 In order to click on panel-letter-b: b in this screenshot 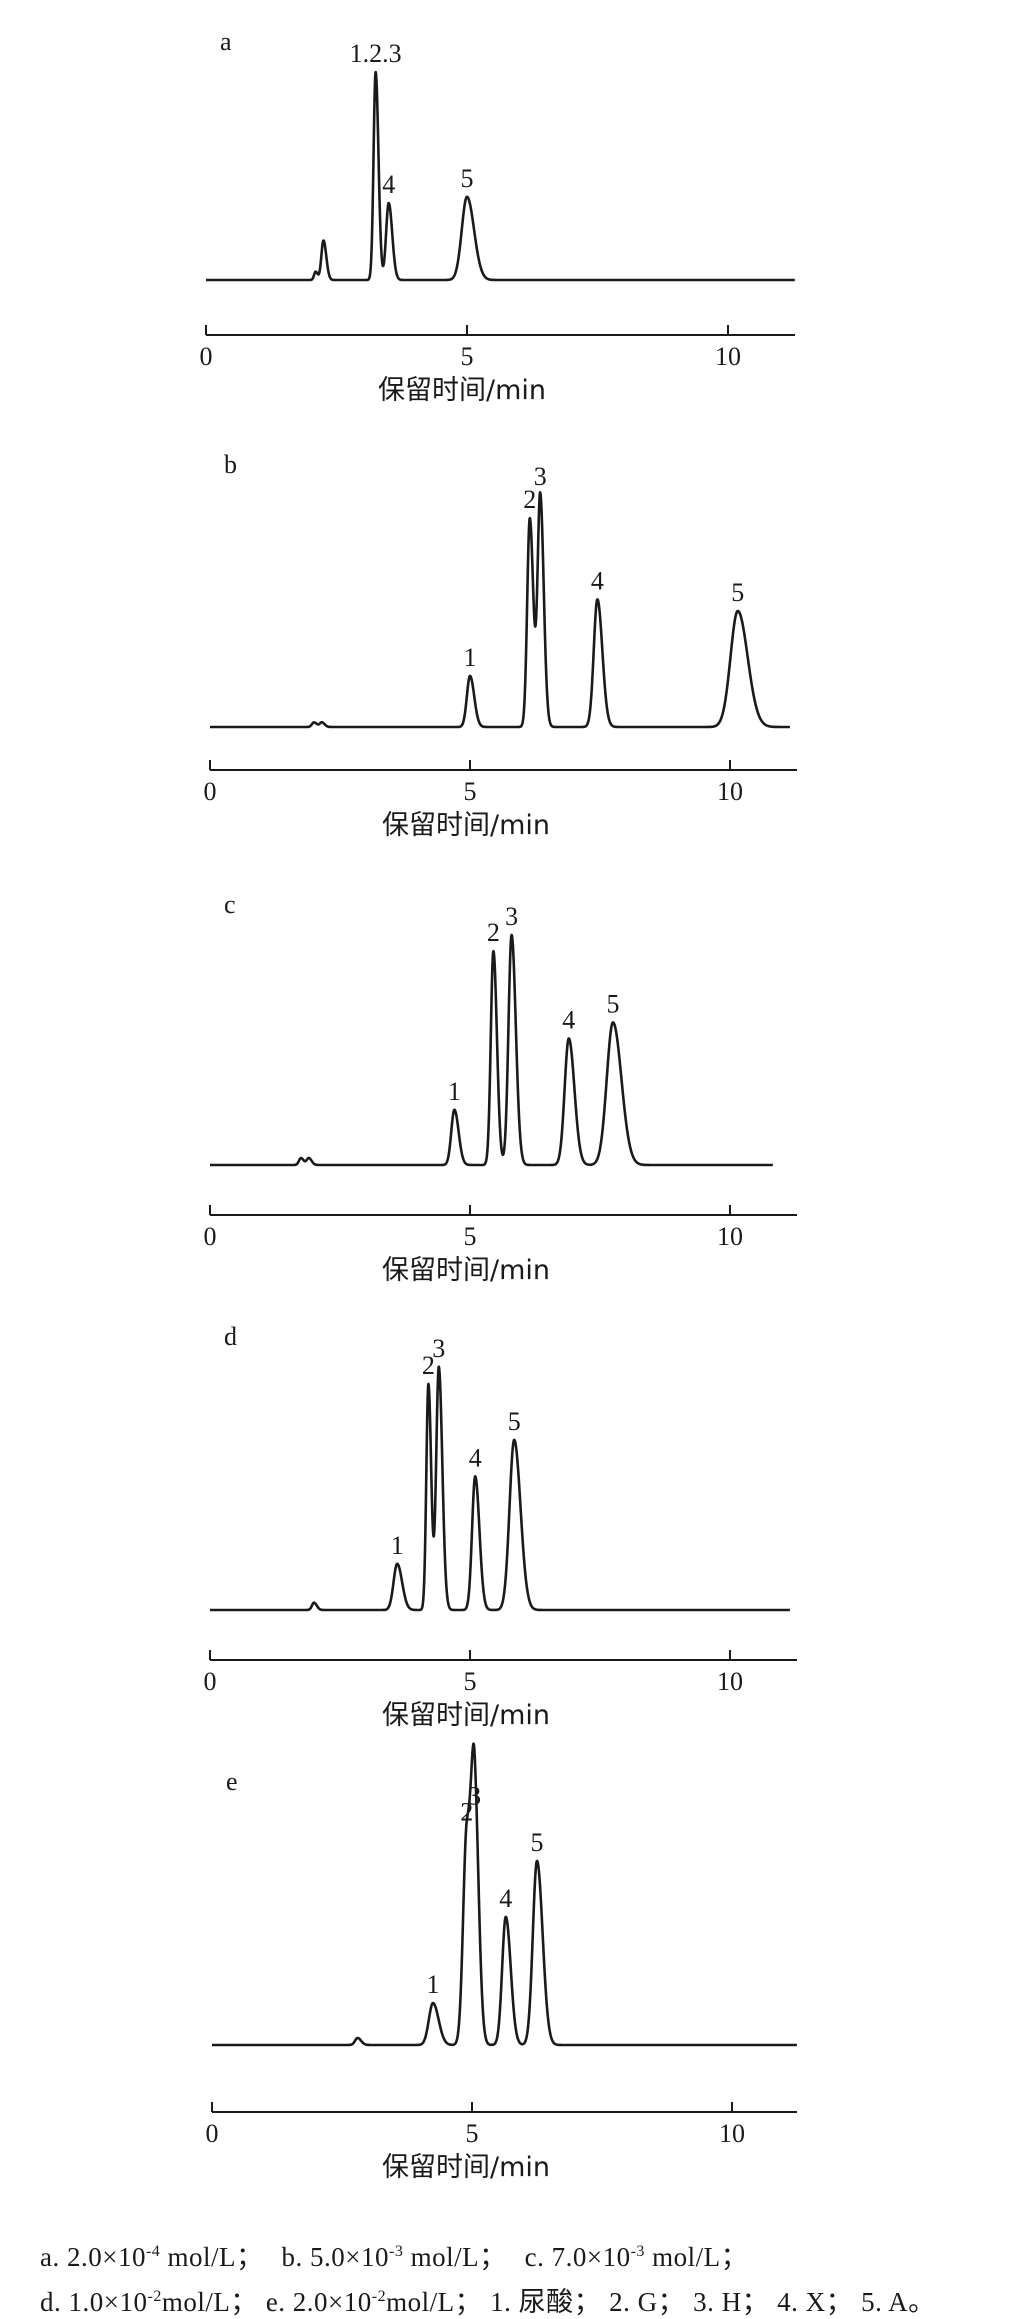, I will do `click(230, 464)`.